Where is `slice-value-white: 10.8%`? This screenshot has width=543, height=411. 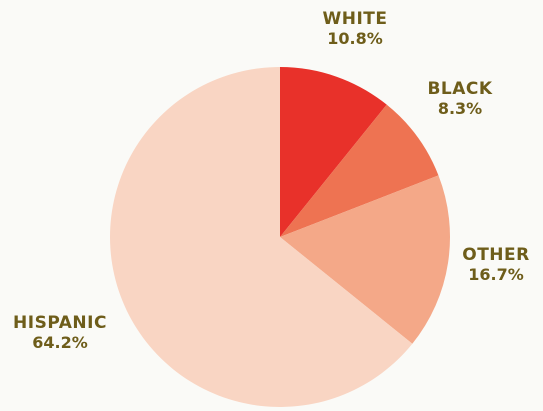 slice-value-white: 10.8% is located at coordinates (355, 38).